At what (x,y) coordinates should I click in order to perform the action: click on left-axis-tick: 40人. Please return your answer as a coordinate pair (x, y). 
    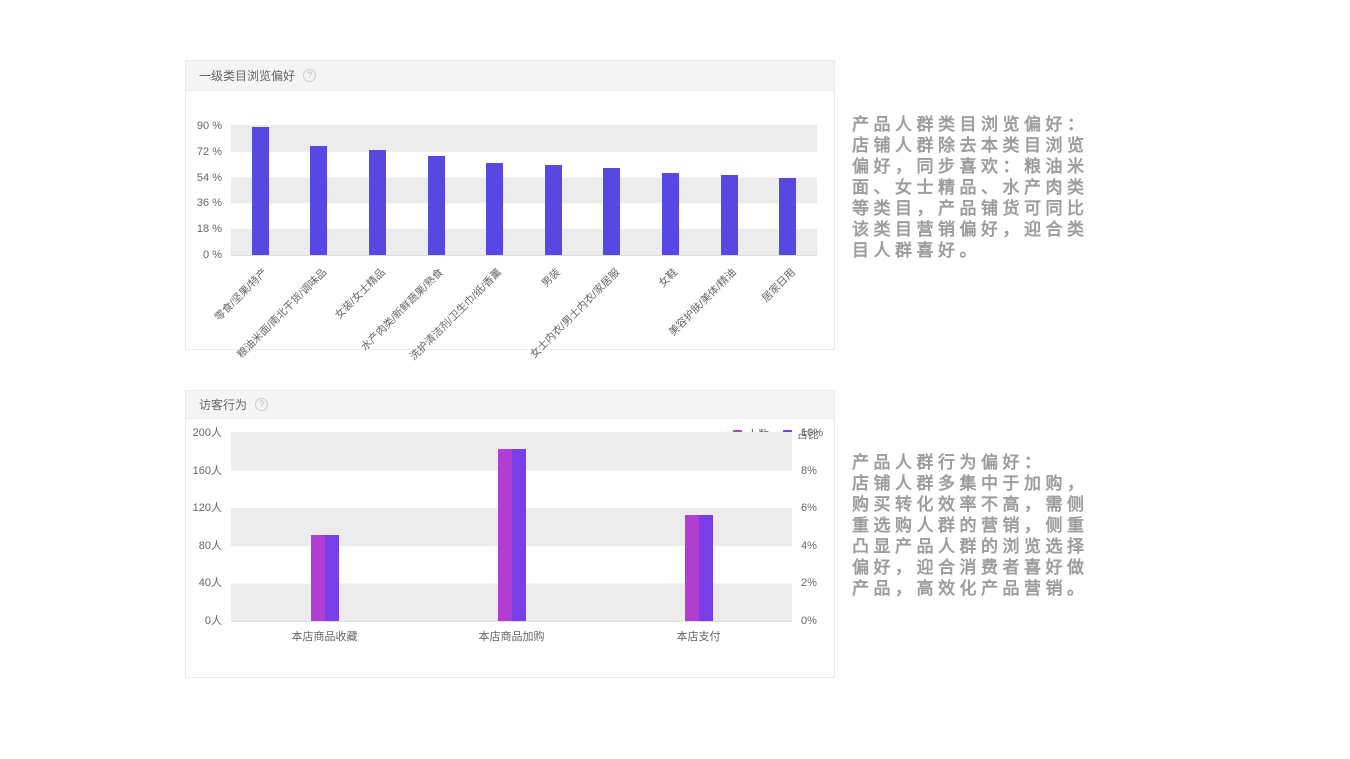
    Looking at the image, I should click on (210, 583).